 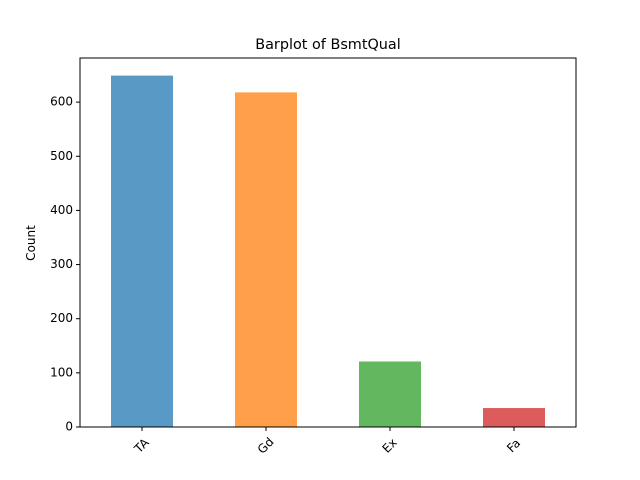 What do you see at coordinates (266, 259) in the screenshot?
I see `bar-gd` at bounding box center [266, 259].